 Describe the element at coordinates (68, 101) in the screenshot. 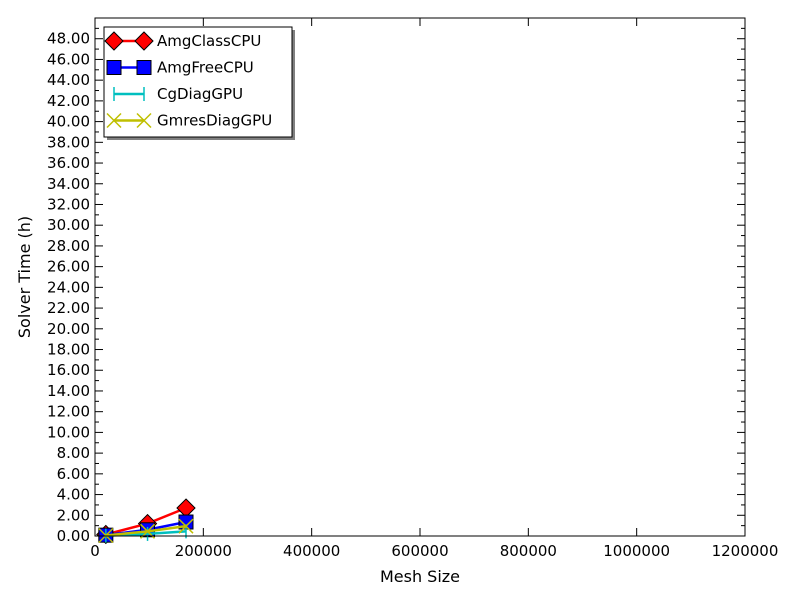

I see `y-tick-label: 42.00` at that location.